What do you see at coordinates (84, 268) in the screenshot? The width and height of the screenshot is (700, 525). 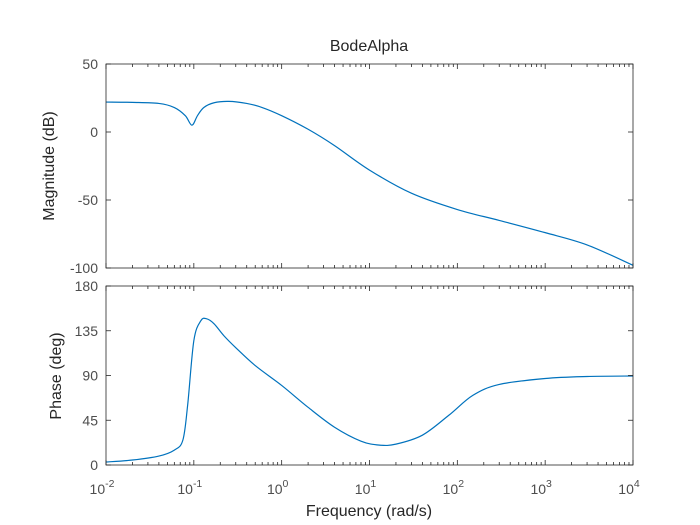 I see `magnitude-y-tick-label: -100` at bounding box center [84, 268].